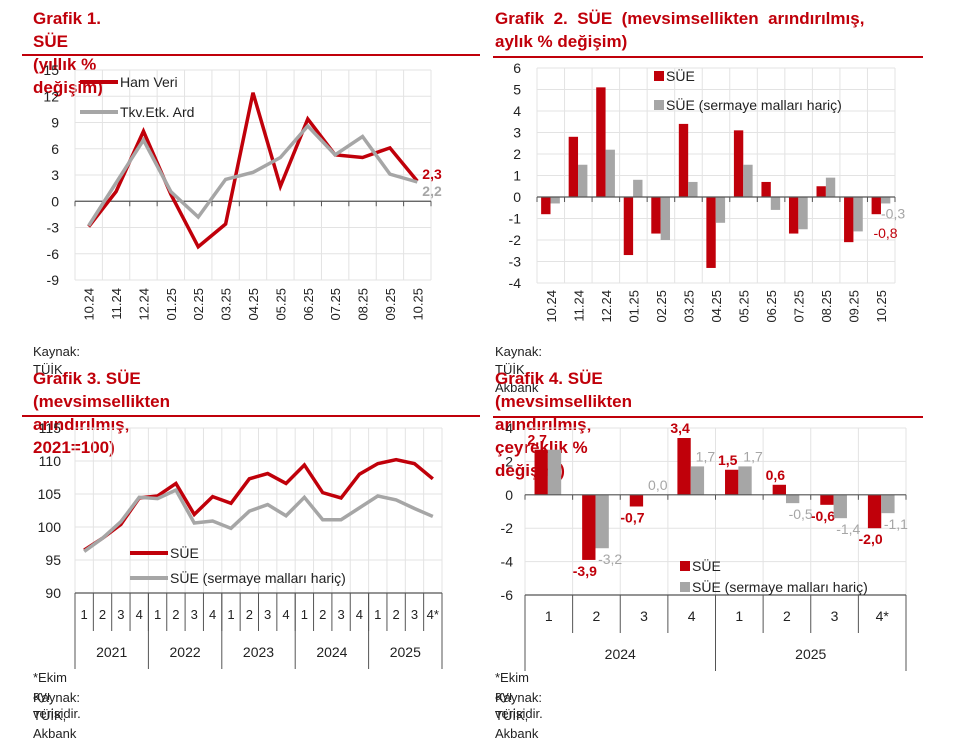  What do you see at coordinates (632, 517) in the screenshot?
I see `data-label: -0,7` at bounding box center [632, 517].